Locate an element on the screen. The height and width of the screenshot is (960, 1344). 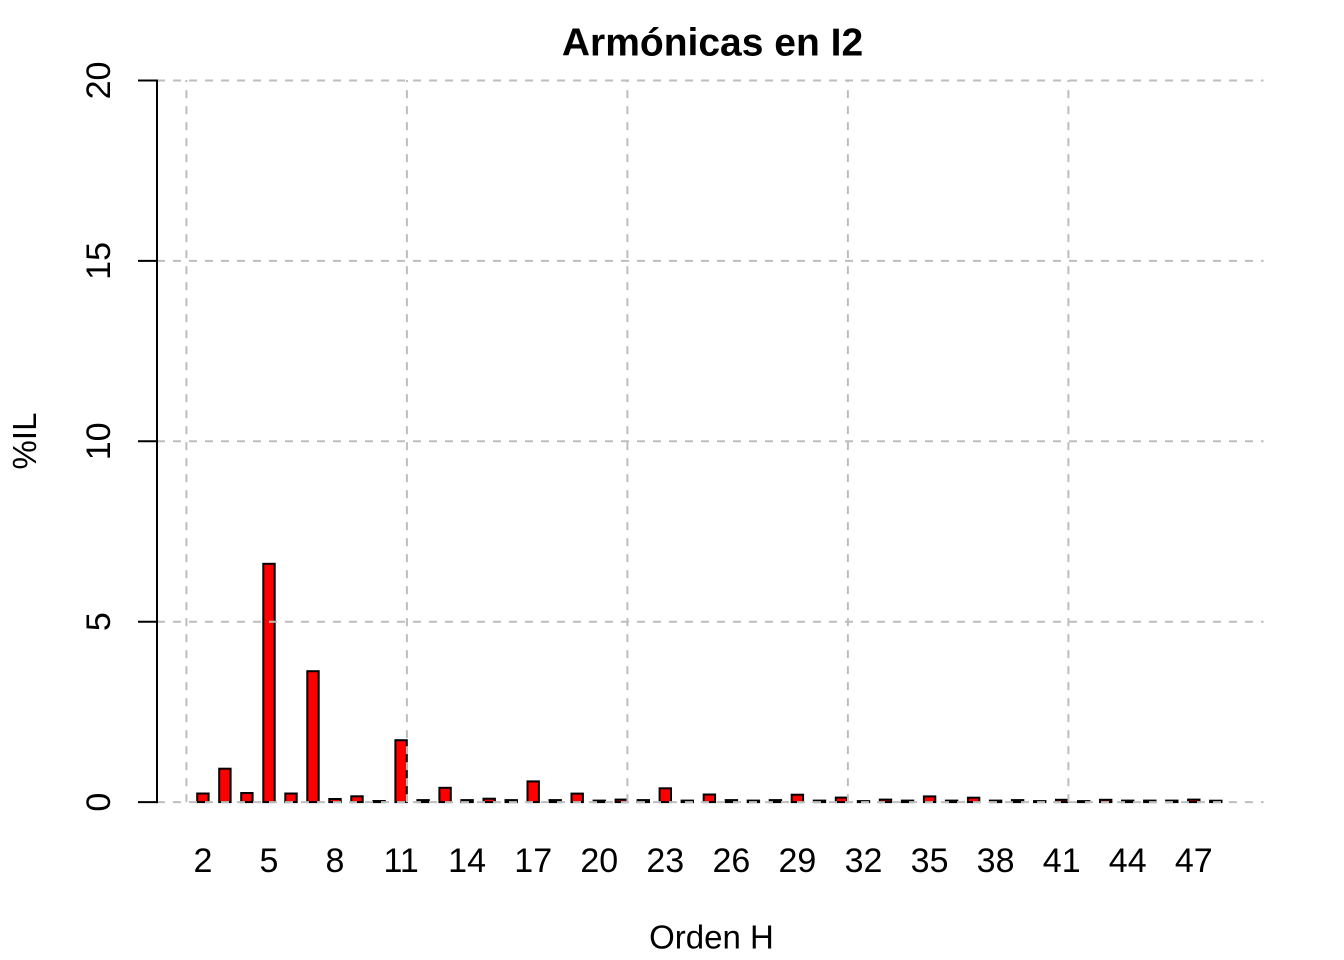
svg-text: 41 is located at coordinates (1062, 861).